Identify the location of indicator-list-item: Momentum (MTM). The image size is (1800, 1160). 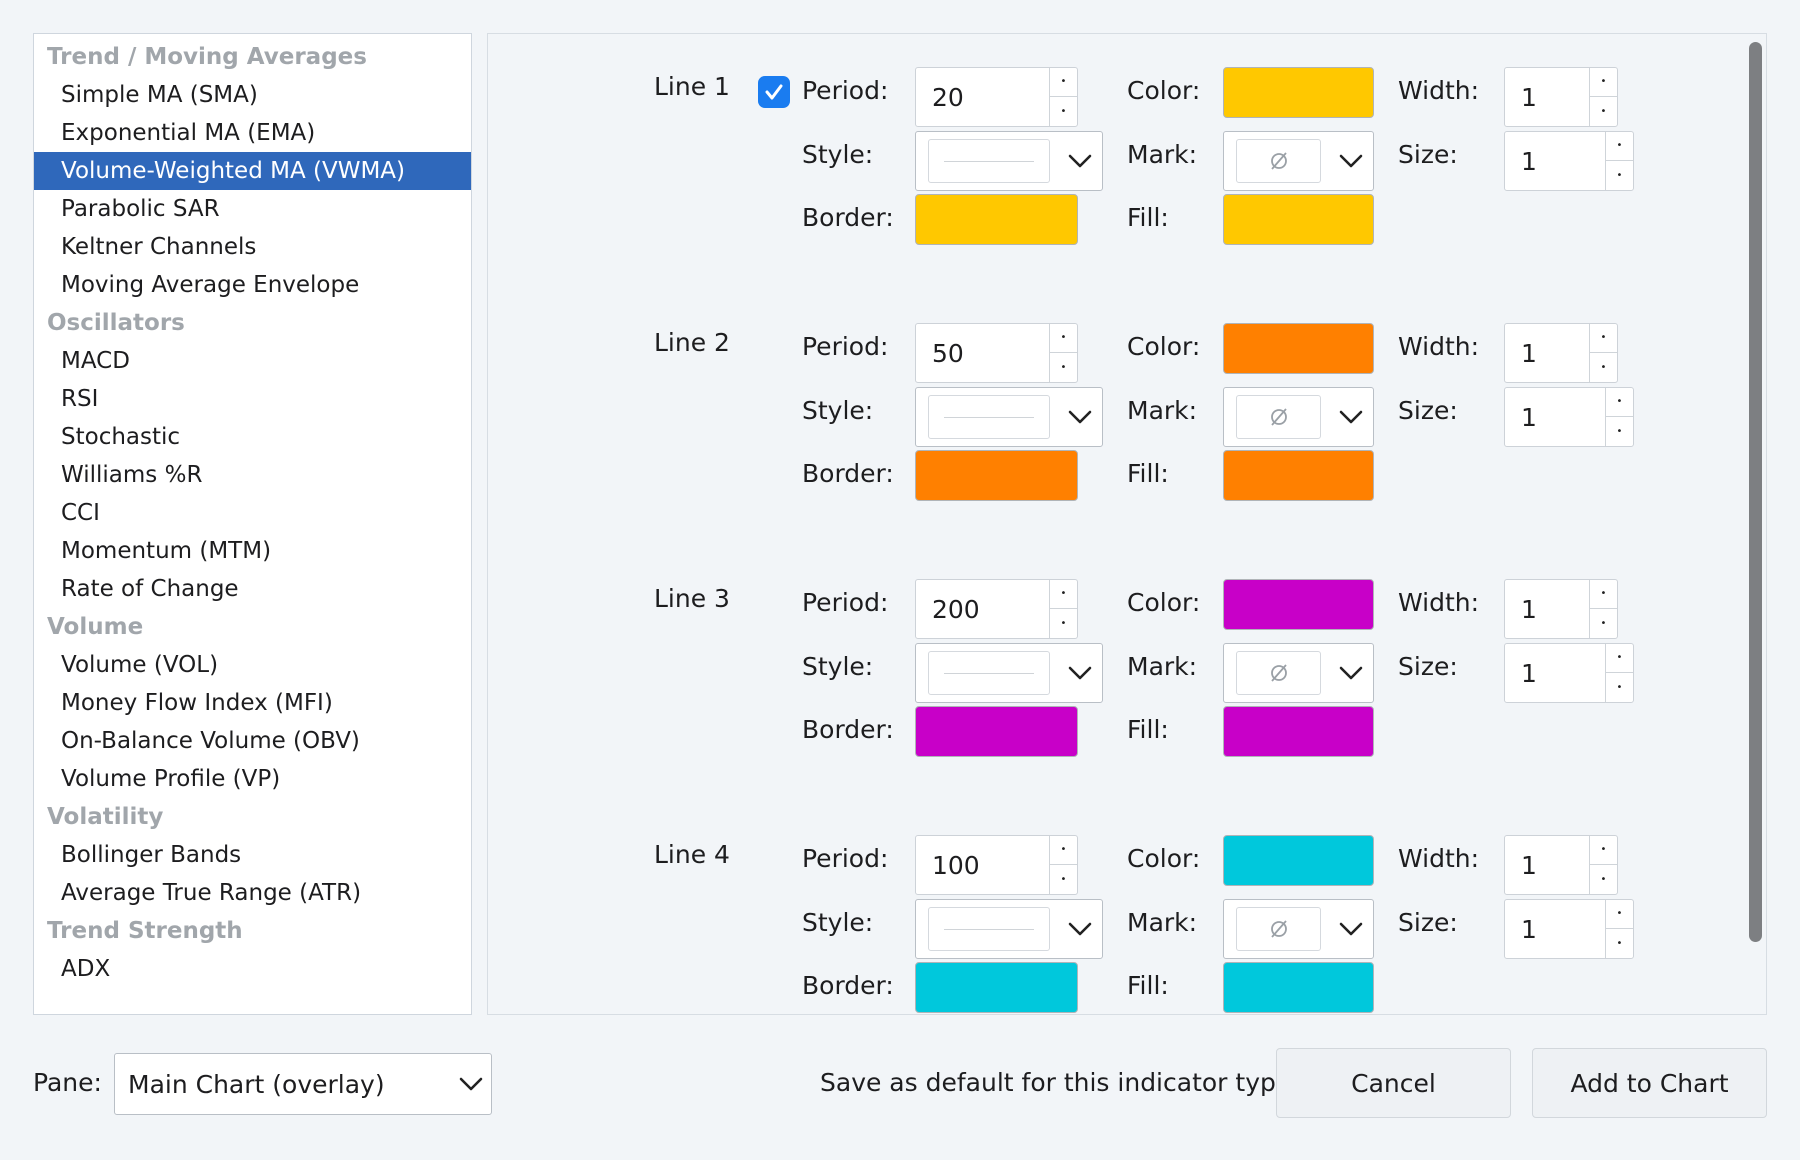
(166, 551).